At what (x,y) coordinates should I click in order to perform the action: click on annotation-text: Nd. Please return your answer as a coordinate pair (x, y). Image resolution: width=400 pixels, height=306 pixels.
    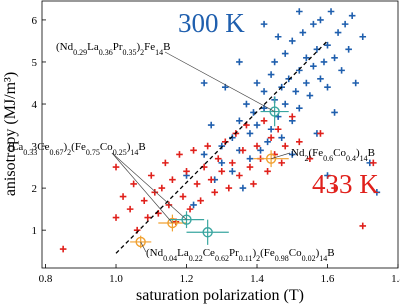
    Looking at the image, I should click on (298, 153).